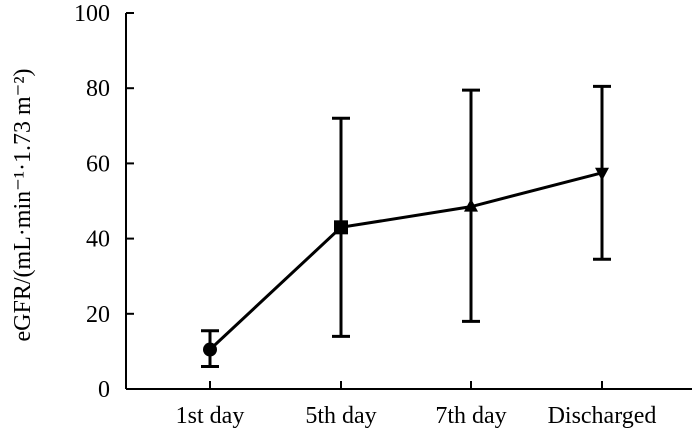 Image resolution: width=695 pixels, height=435 pixels. Describe the element at coordinates (92, 14) in the screenshot. I see `y-tick-label: 100` at that location.